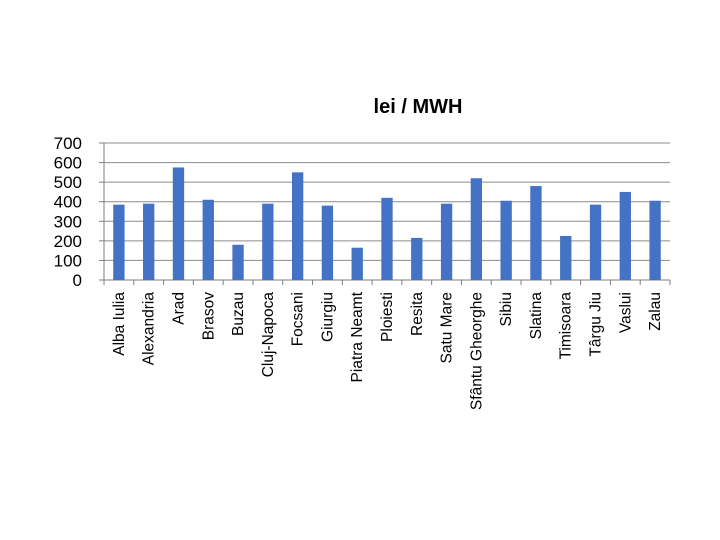  I want to click on y-tick-label: 400, so click(68, 202).